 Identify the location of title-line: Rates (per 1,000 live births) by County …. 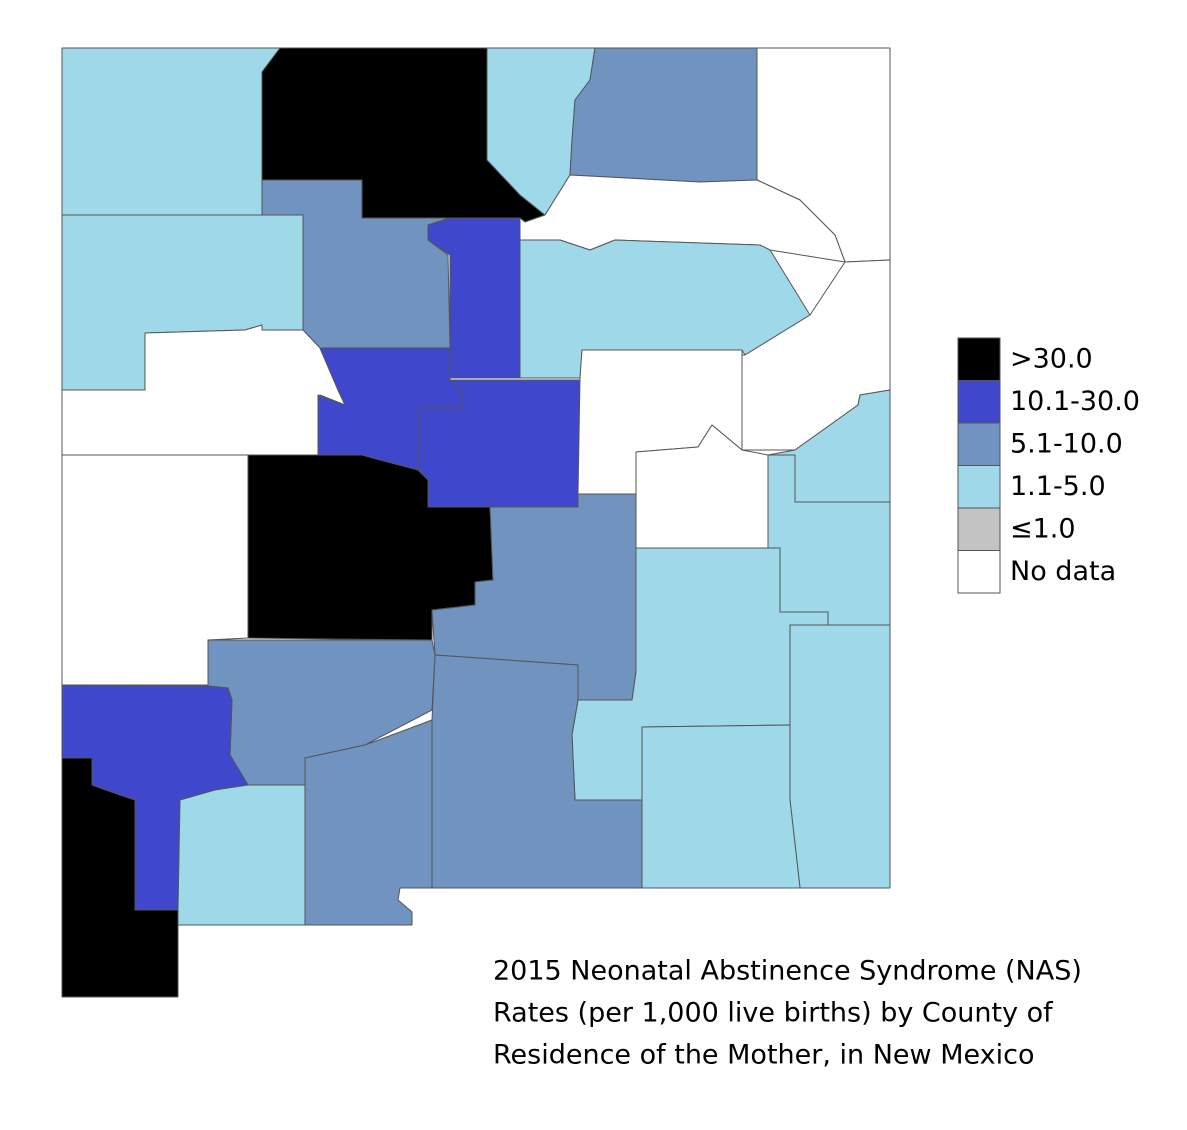
(773, 1013).